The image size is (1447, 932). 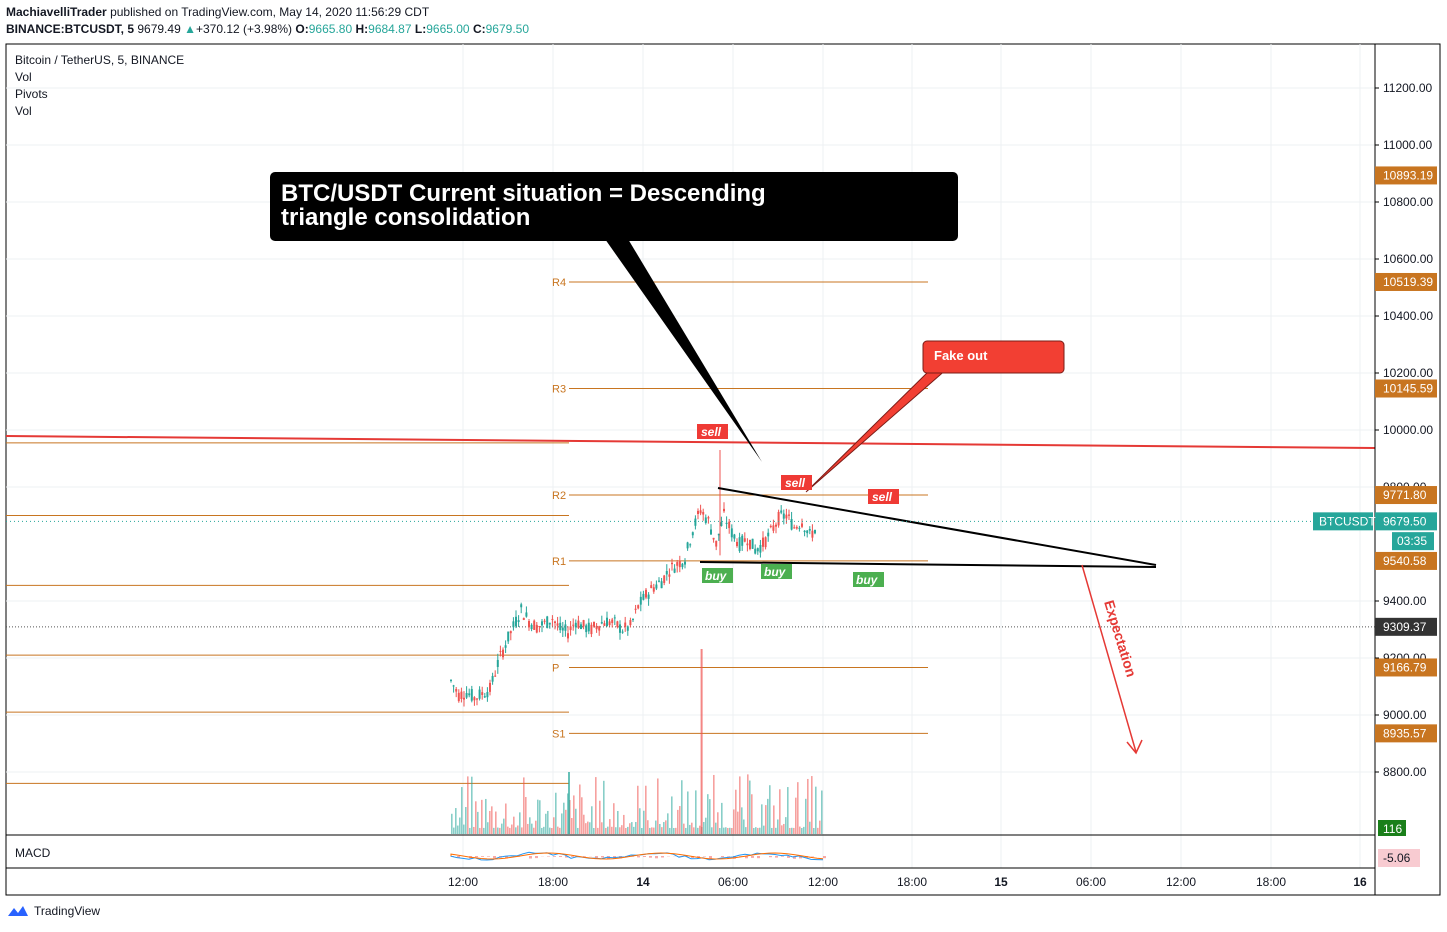 I want to click on author-name: MachiavelliTrader, so click(x=56, y=12).